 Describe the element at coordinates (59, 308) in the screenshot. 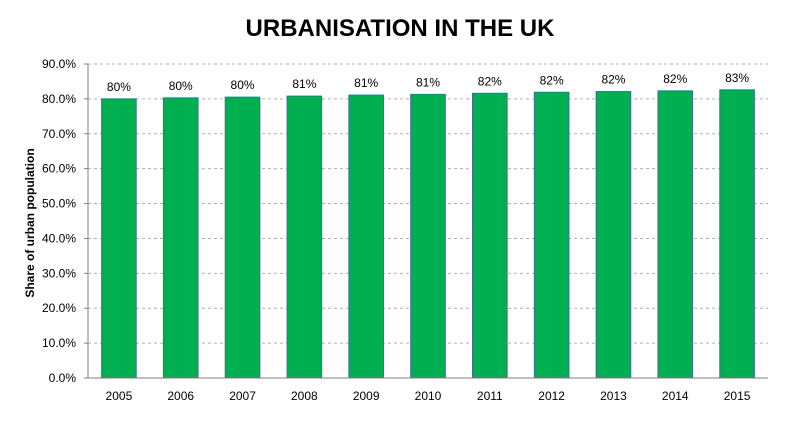

I see `y-tick-label: 20.0%` at that location.